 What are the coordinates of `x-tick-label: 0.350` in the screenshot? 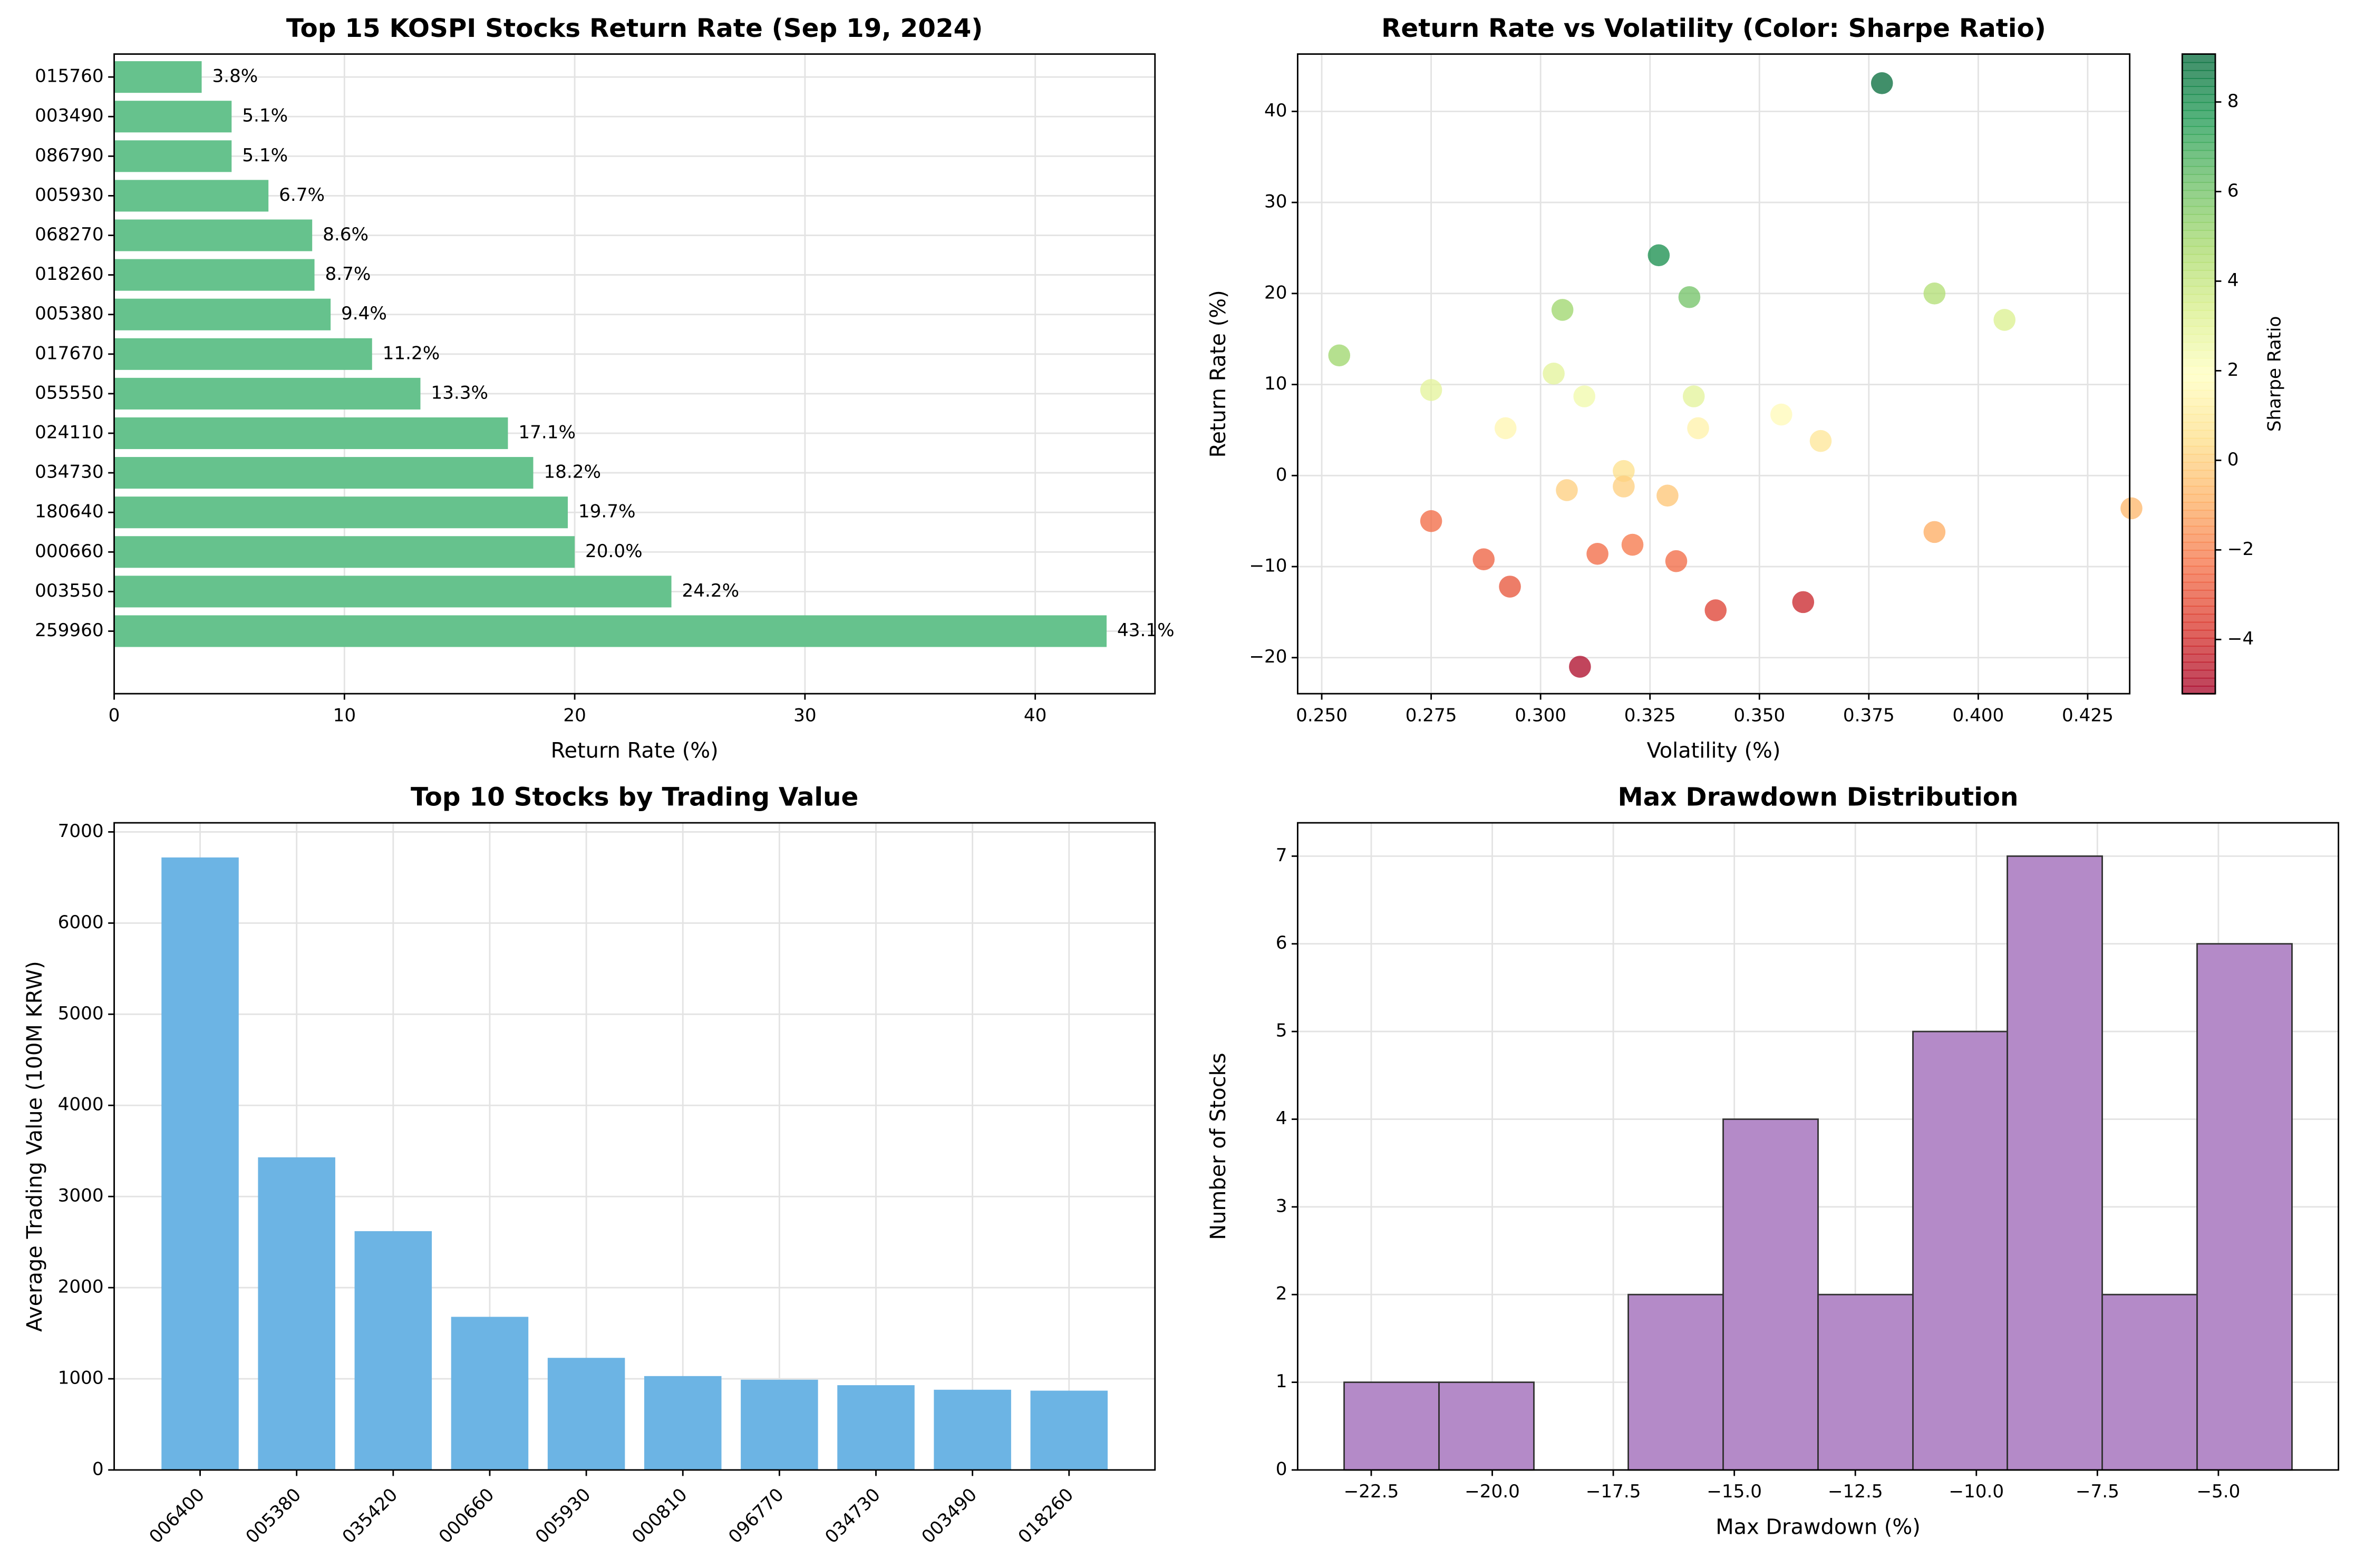 It's located at (1759, 715).